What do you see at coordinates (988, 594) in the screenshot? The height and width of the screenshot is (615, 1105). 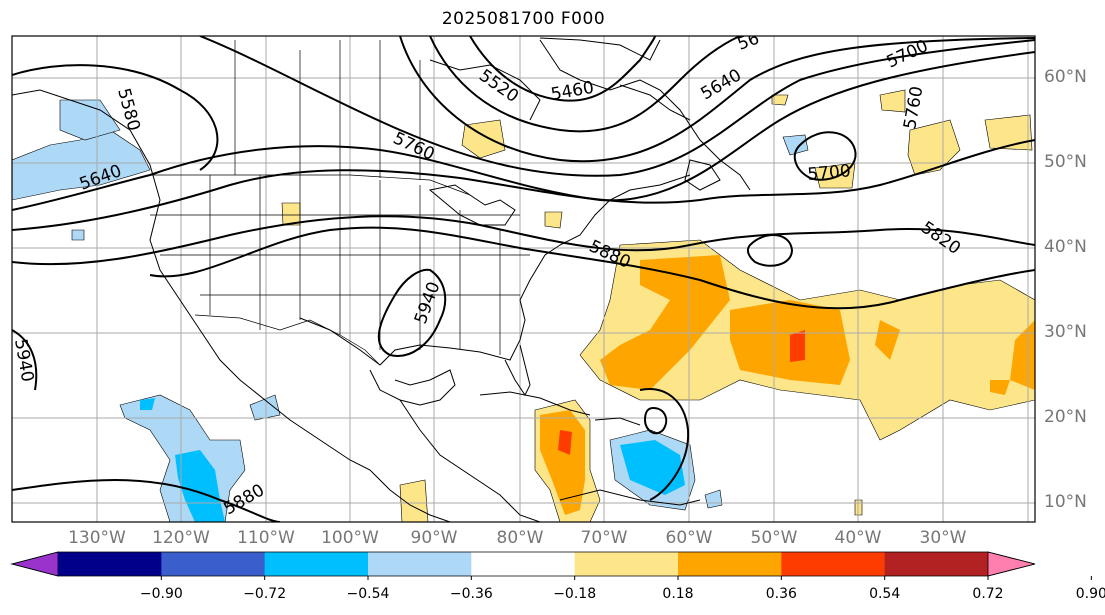 I see `colorbar-tick-label: 0.72` at bounding box center [988, 594].